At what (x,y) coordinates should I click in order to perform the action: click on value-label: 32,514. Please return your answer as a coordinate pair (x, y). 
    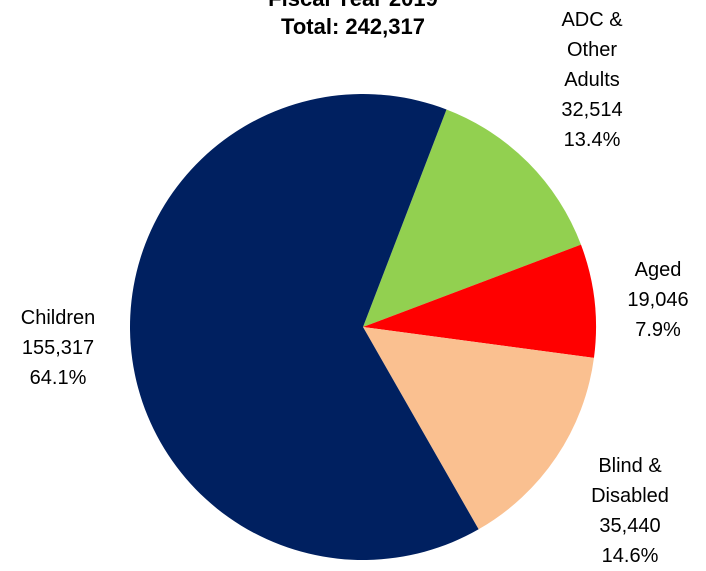
    Looking at the image, I should click on (592, 110).